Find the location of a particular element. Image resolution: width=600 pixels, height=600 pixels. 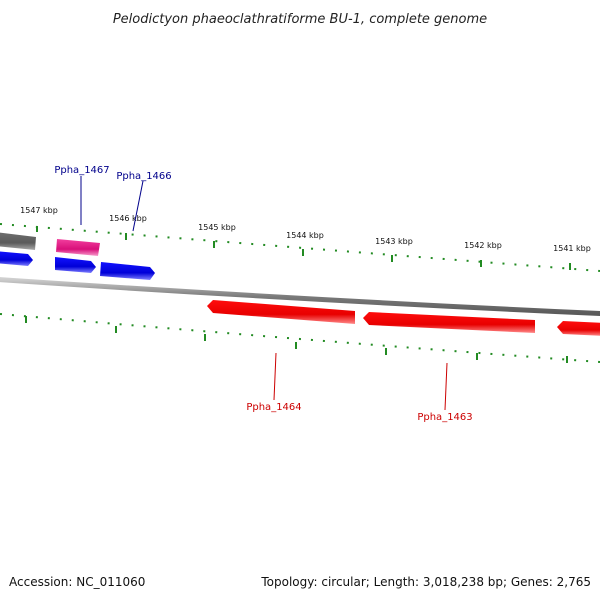

gene-label-ppha-1463: Ppha_1463 is located at coordinates (444, 417).